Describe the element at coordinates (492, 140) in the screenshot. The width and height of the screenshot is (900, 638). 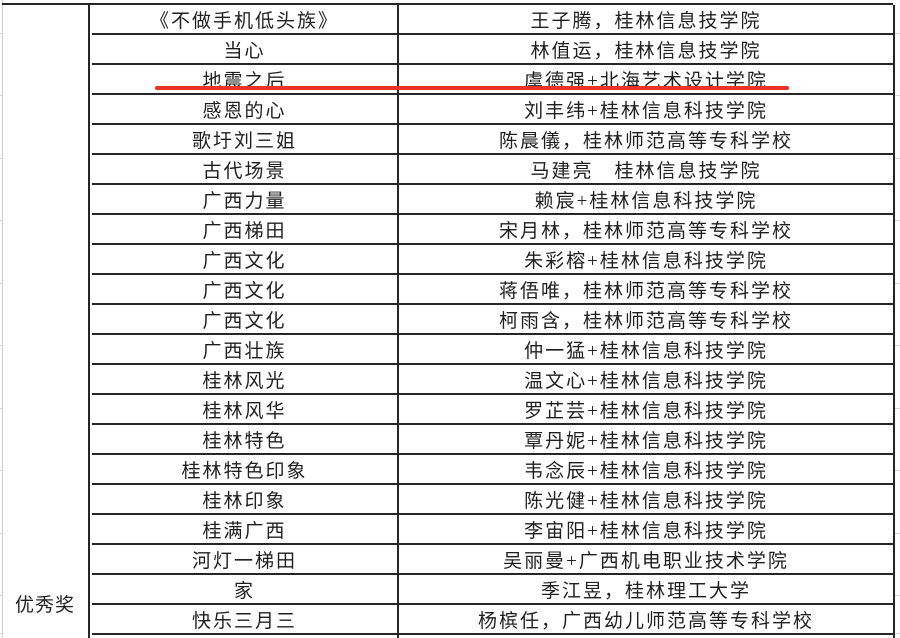
I see `table-row: 歌圩刘三姐 陈晨儀，桂林师范高等专科学校` at that location.